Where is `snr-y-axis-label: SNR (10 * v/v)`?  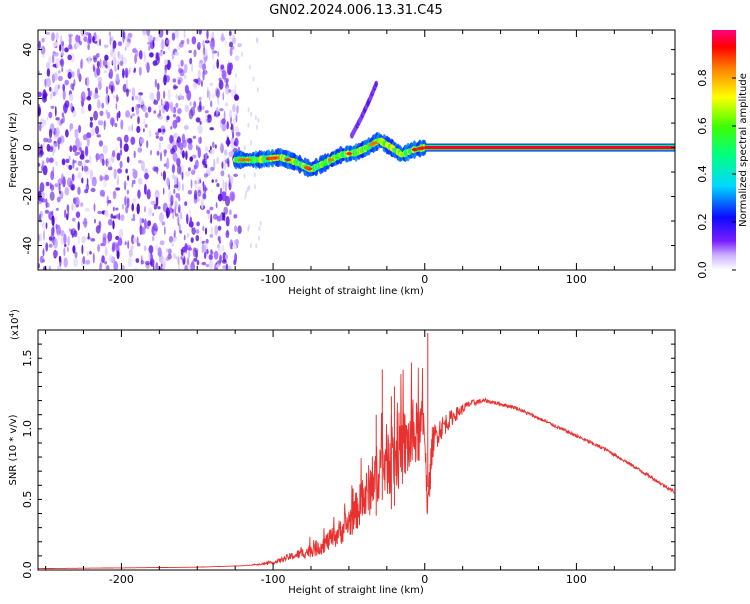
snr-y-axis-label: SNR (10 * v/v) is located at coordinates (13, 449).